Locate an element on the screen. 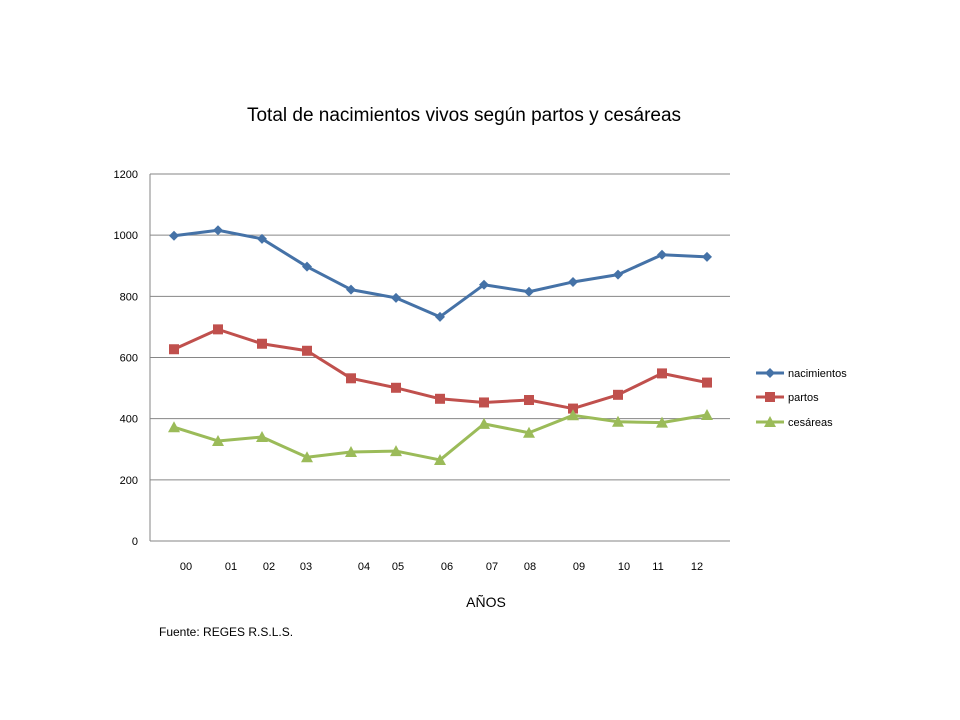 This screenshot has width=960, height=720. legend-item-cesáreas: cesáreas is located at coordinates (794, 422).